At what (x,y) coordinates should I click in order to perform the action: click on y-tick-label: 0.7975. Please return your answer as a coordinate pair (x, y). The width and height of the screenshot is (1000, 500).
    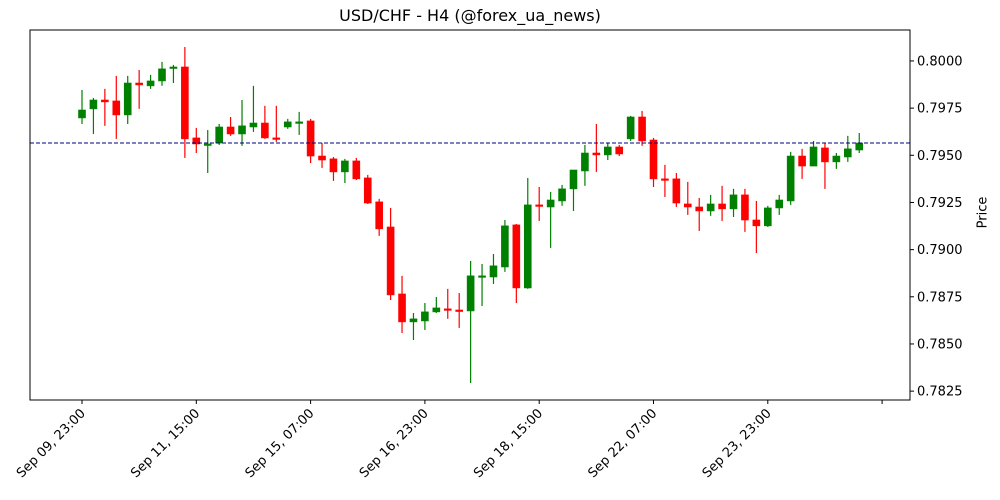
    Looking at the image, I should click on (940, 109).